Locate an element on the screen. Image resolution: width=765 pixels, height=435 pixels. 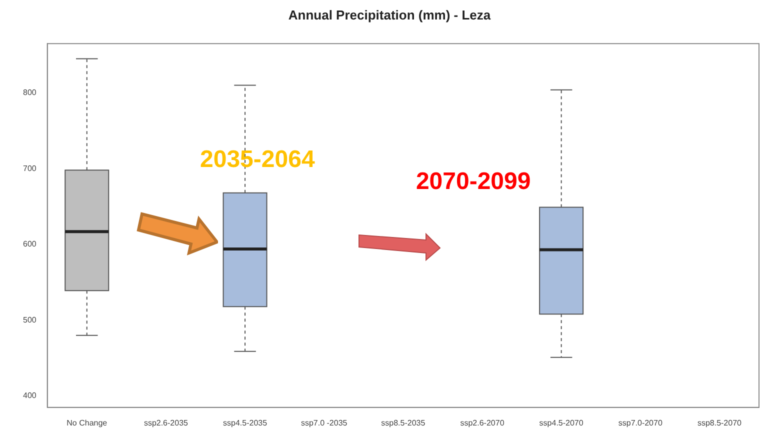
annotation: 2035-2064 is located at coordinates (257, 160).